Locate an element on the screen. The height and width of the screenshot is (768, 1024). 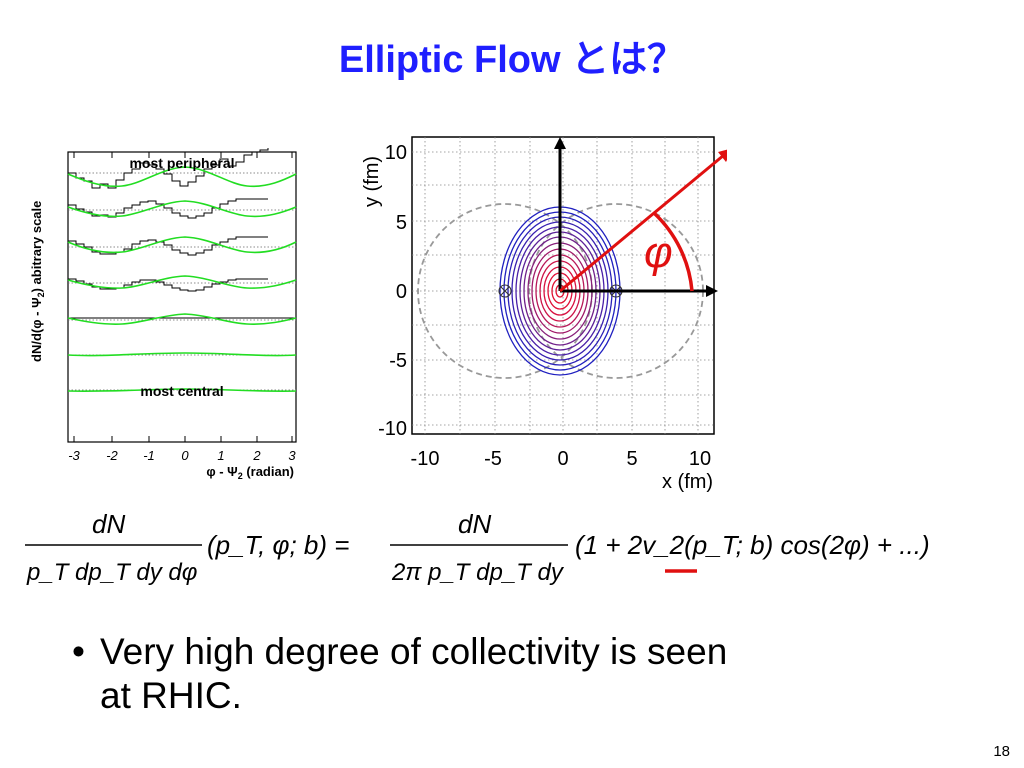
left-xtick: 1 is located at coordinates (220, 455).